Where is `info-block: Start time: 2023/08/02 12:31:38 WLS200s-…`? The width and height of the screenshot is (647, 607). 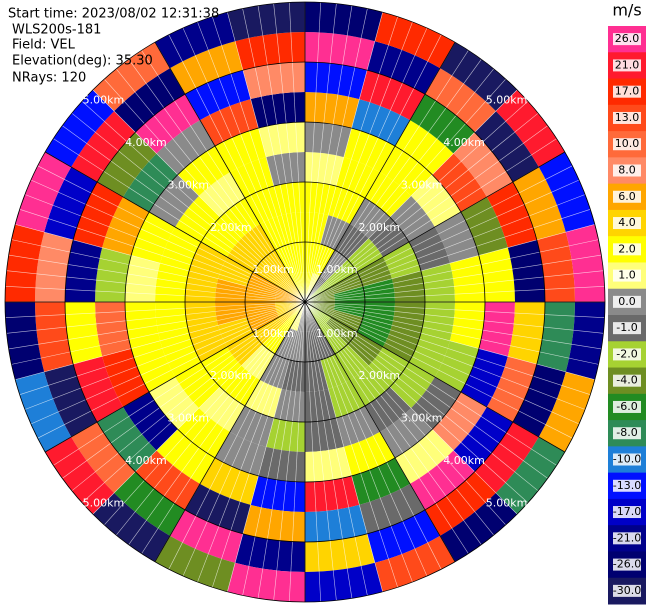 info-block: Start time: 2023/08/02 12:31:38 WLS200s-… is located at coordinates (113, 46).